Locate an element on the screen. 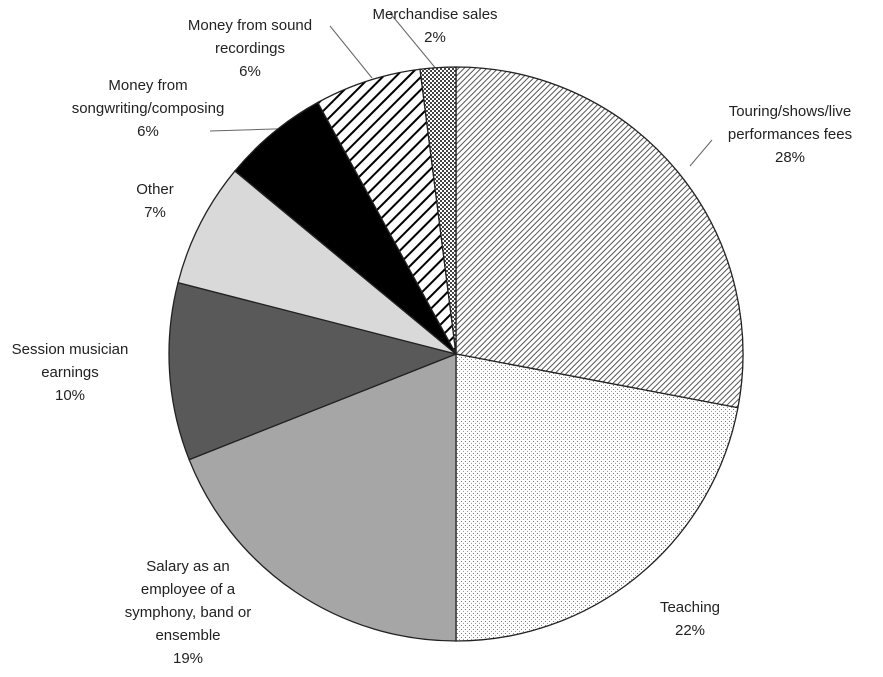  slice-label: Other 7% is located at coordinates (155, 201).